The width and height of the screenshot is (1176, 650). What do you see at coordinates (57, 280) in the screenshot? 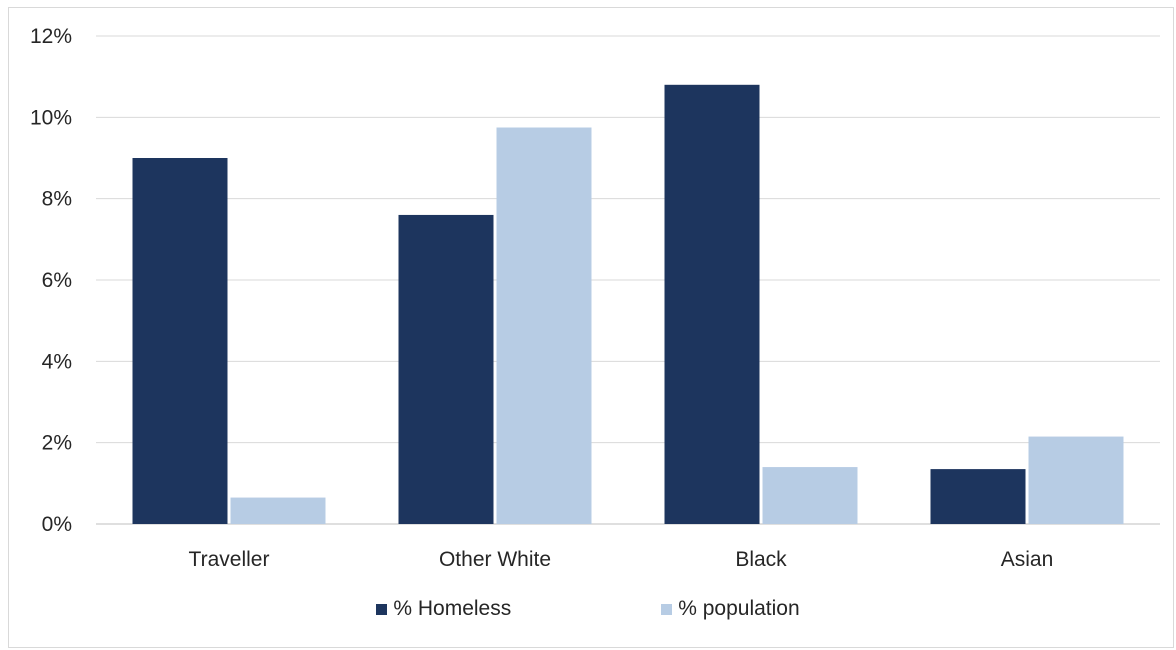
I see `y-tick-label: 6%` at bounding box center [57, 280].